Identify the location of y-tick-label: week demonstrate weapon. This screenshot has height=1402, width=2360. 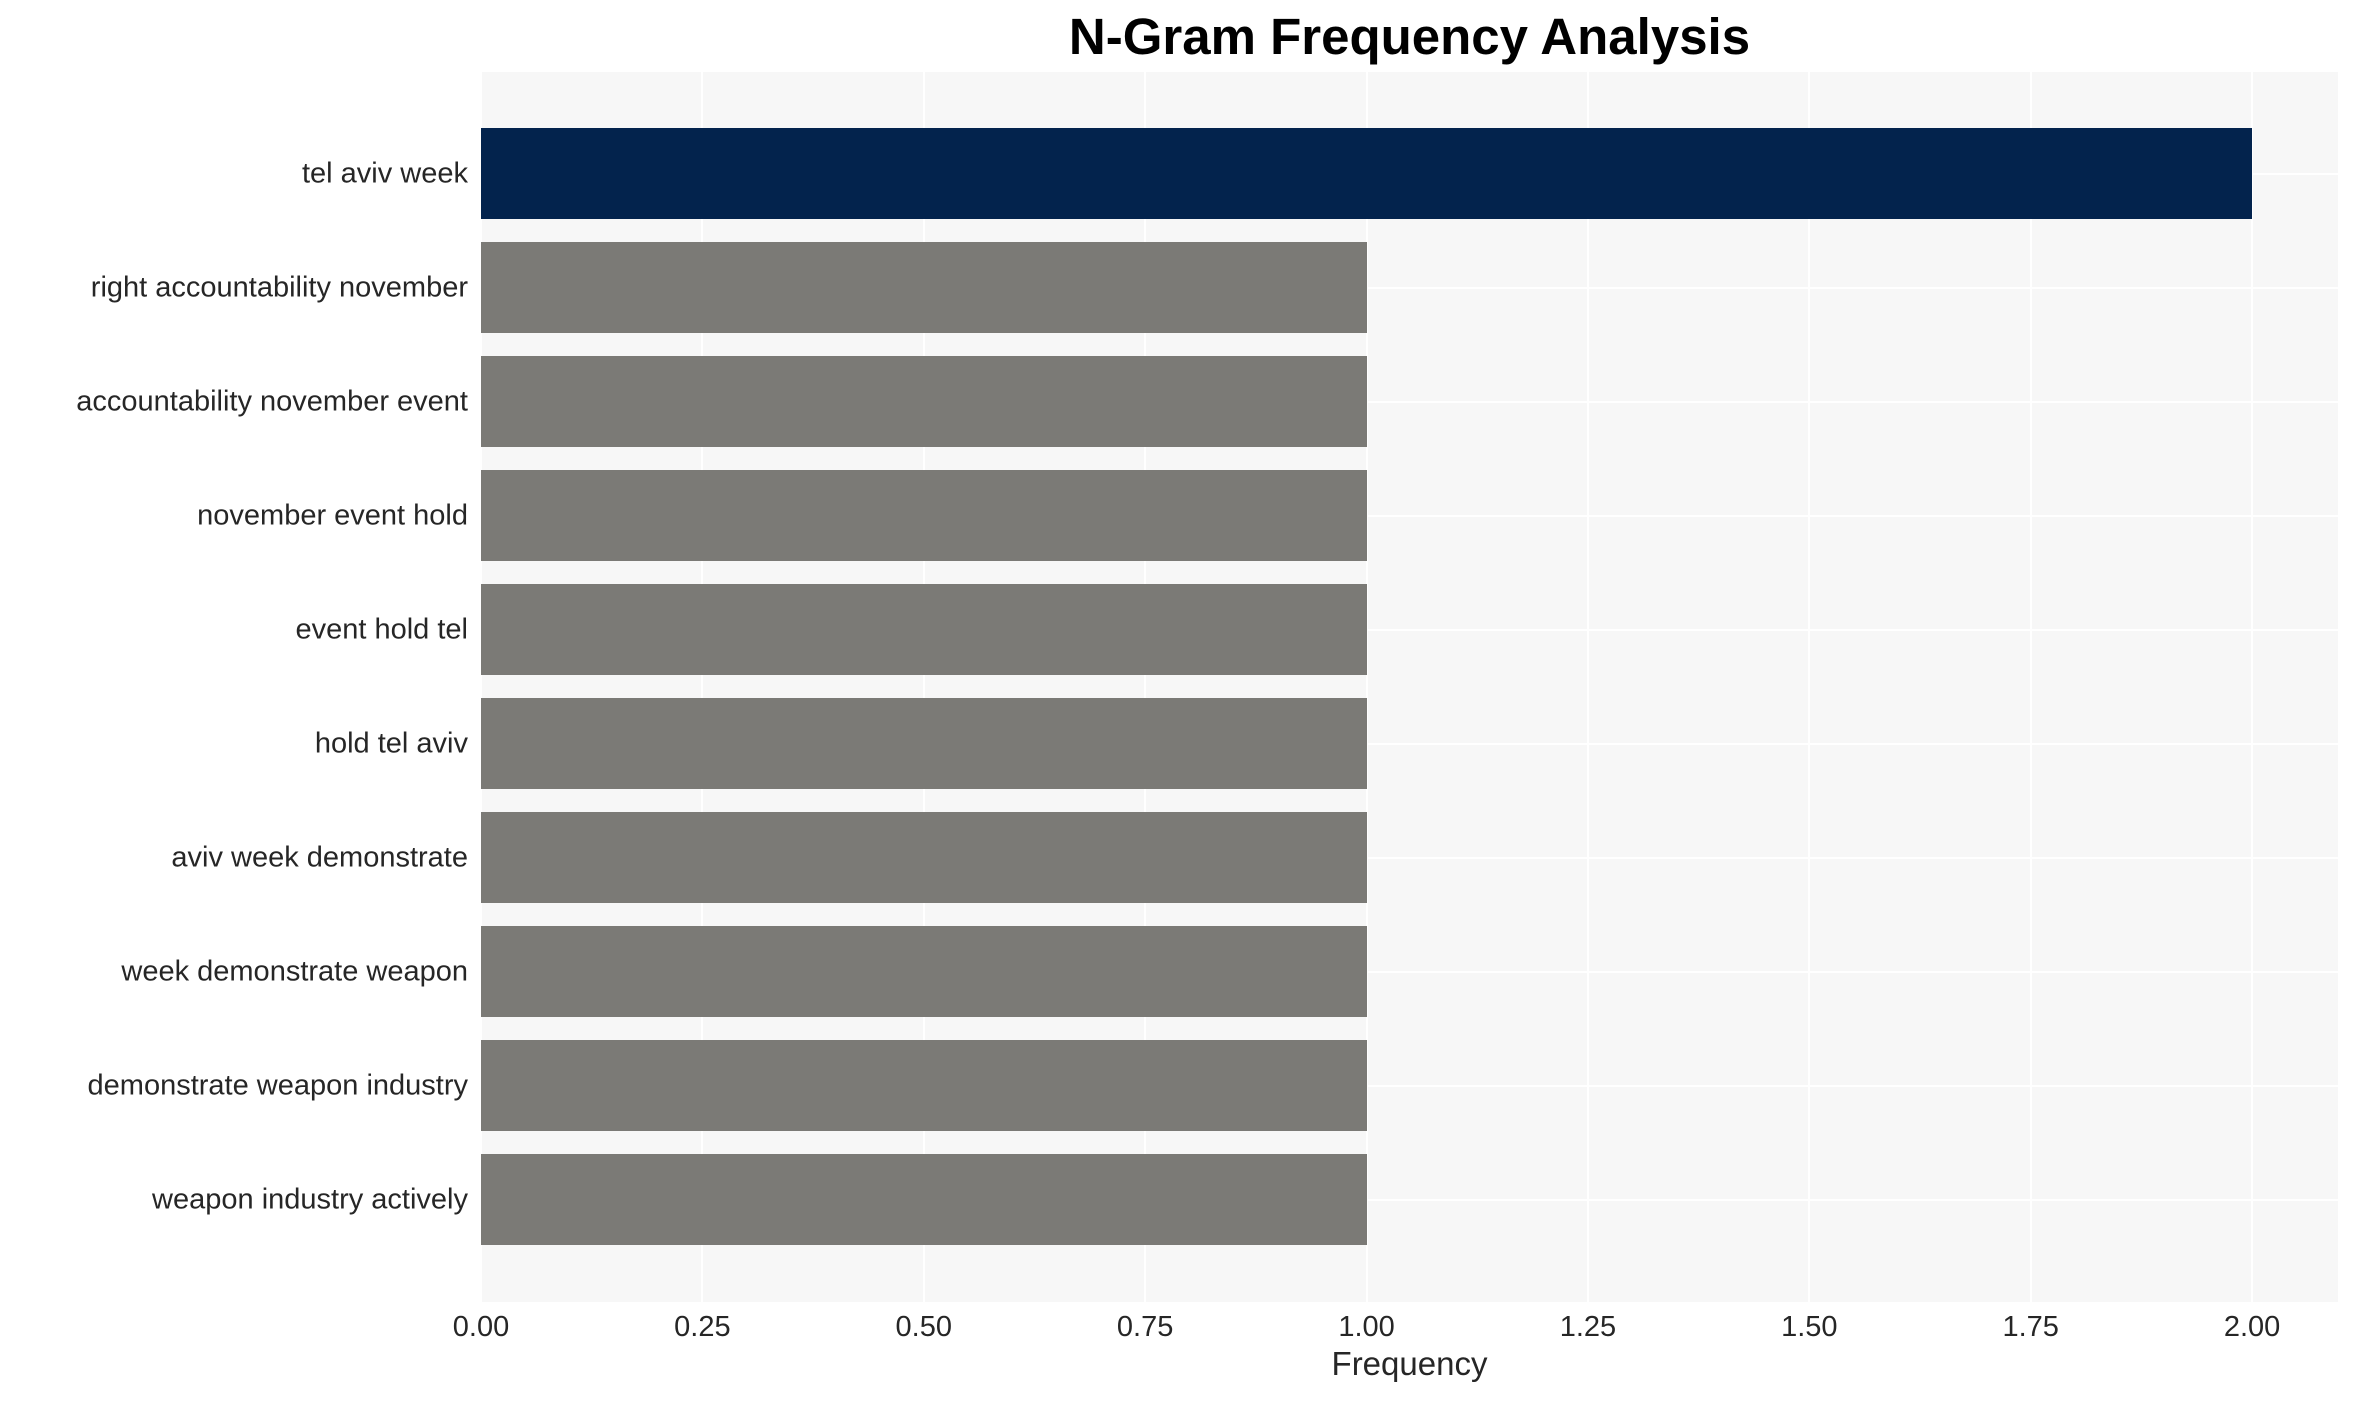
(294, 971).